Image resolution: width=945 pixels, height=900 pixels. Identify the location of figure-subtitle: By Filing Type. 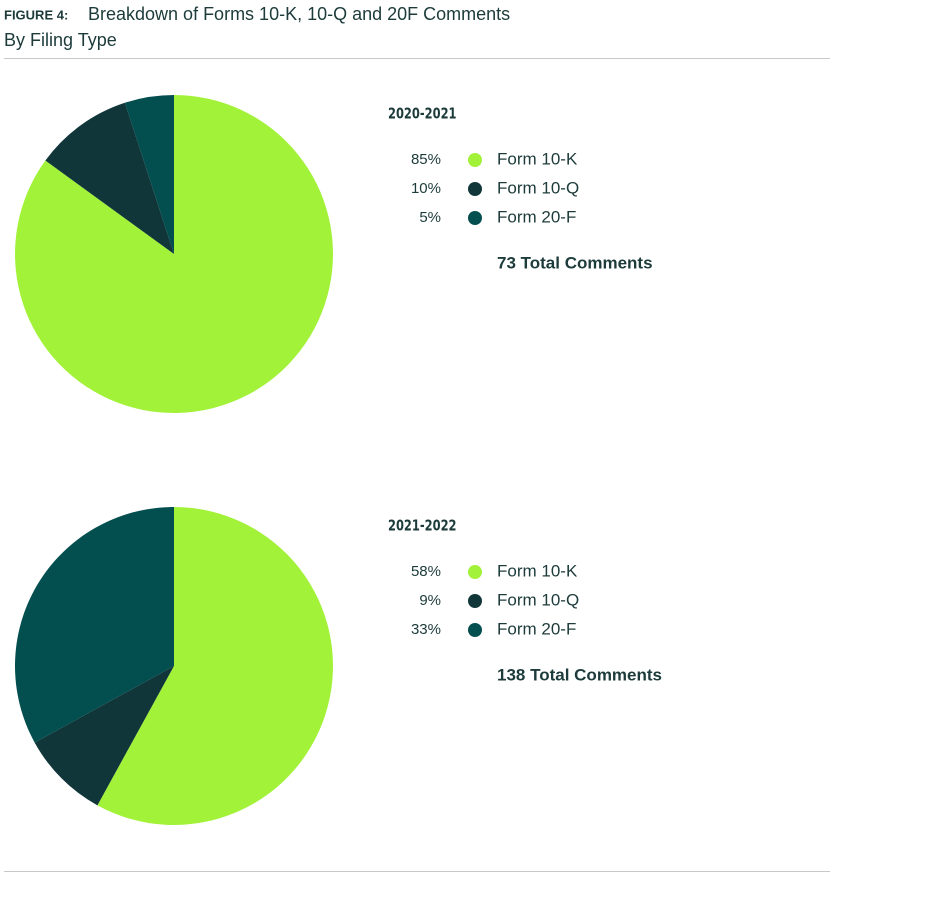
(60, 40).